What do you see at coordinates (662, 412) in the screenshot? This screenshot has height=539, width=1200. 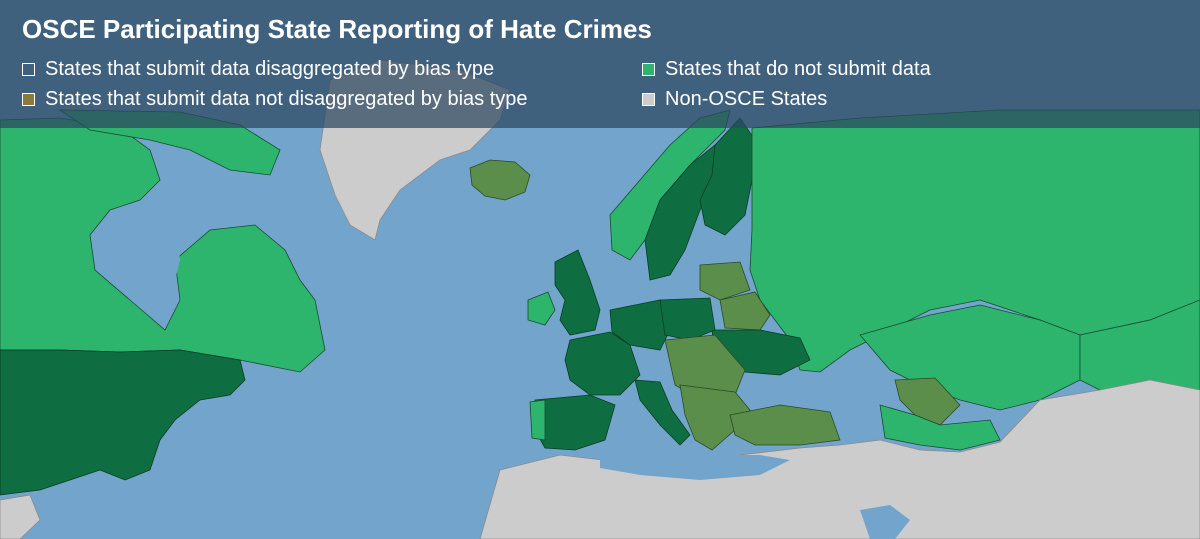 I see `region-italy` at bounding box center [662, 412].